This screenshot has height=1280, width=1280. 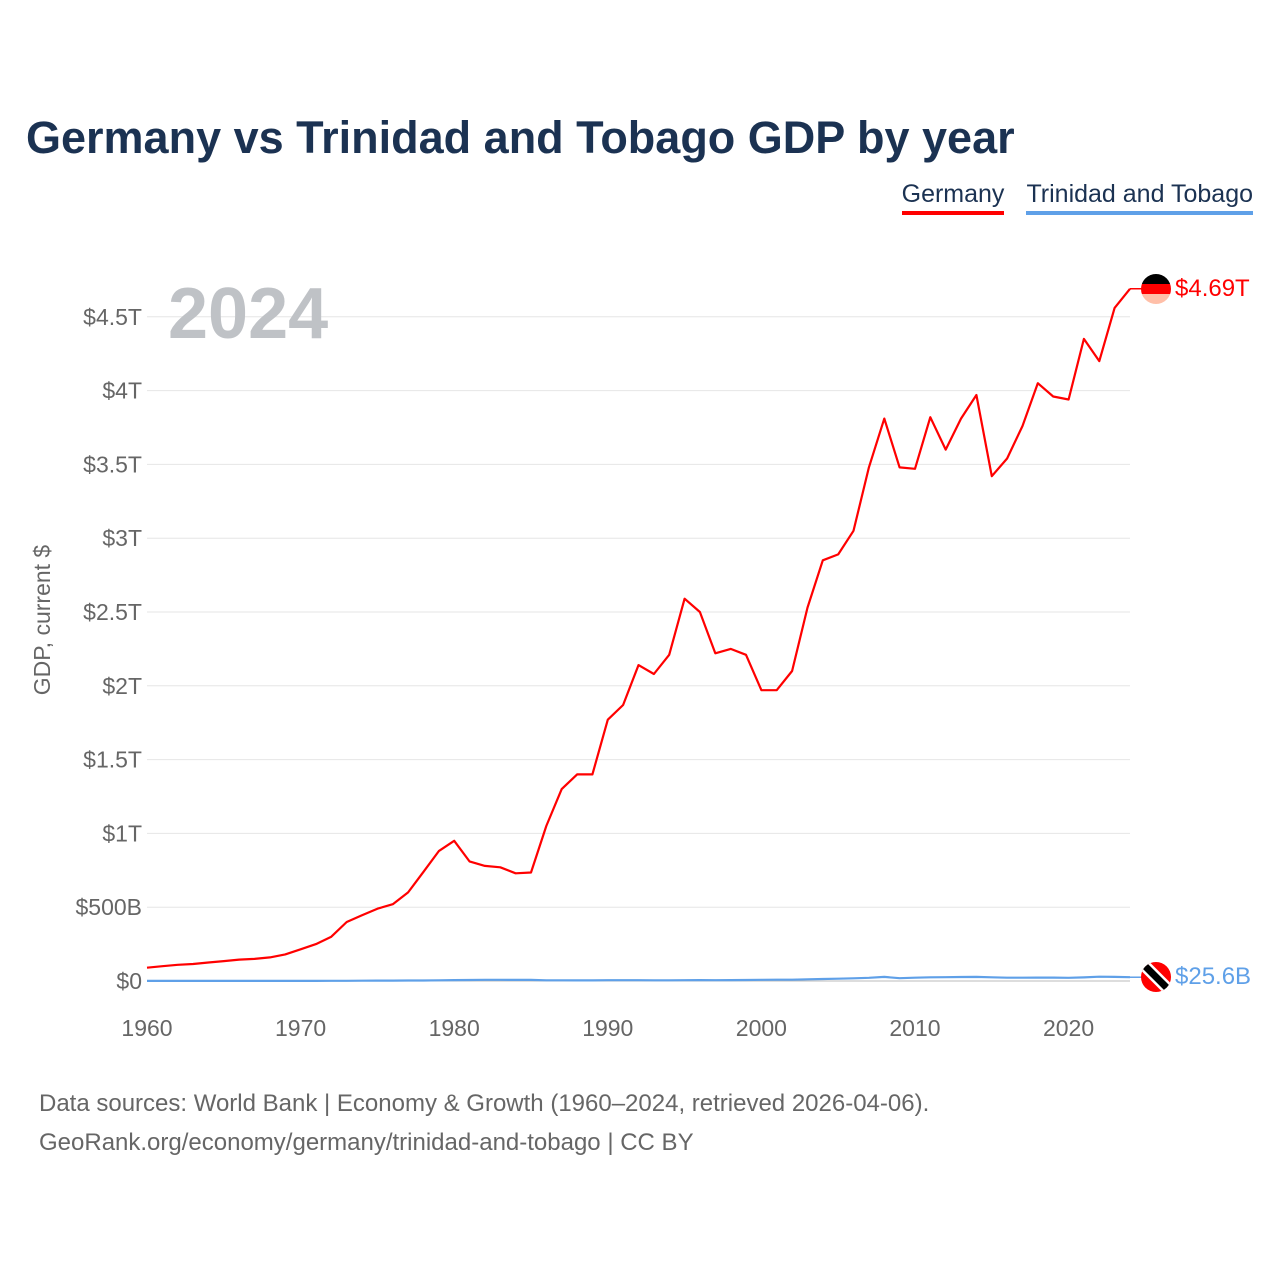 What do you see at coordinates (761, 1028) in the screenshot?
I see `x-tick-label: 2000` at bounding box center [761, 1028].